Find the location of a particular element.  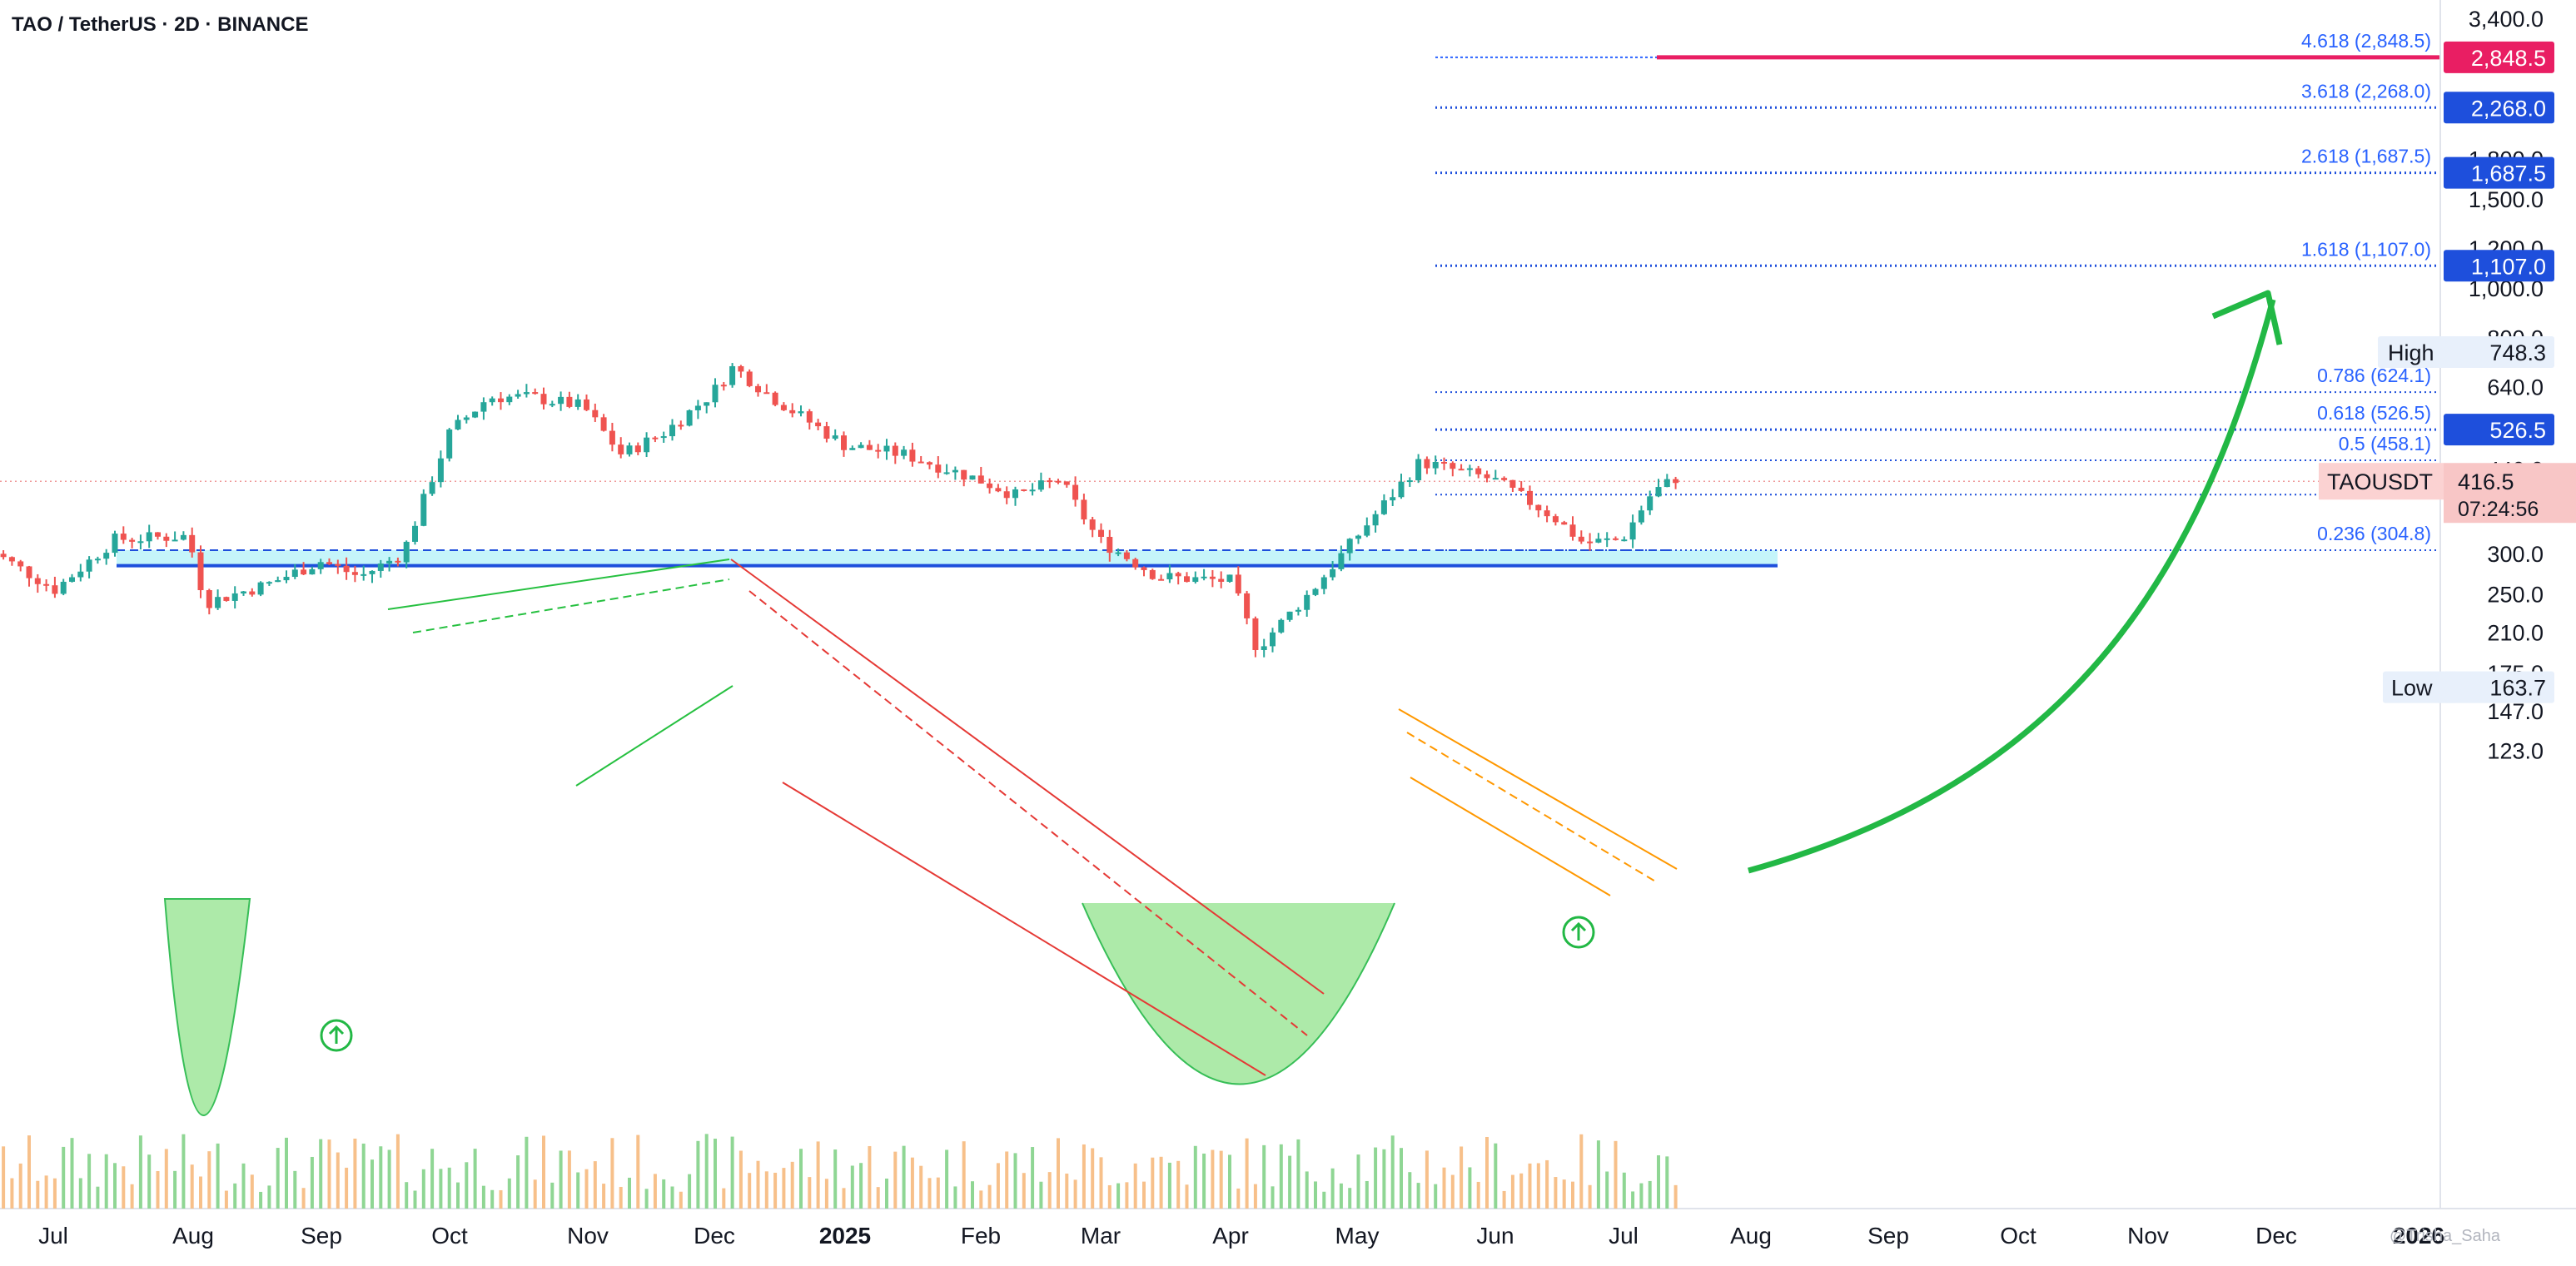

high-label: High is located at coordinates (2411, 352).